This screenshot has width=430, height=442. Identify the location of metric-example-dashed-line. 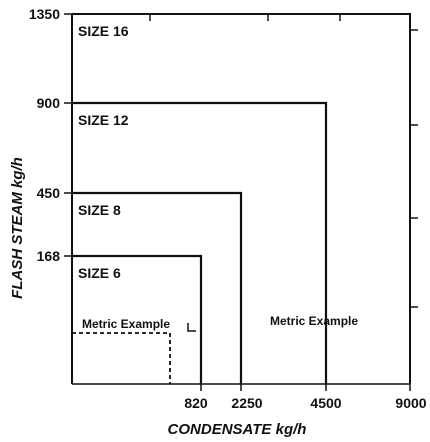
(121, 358).